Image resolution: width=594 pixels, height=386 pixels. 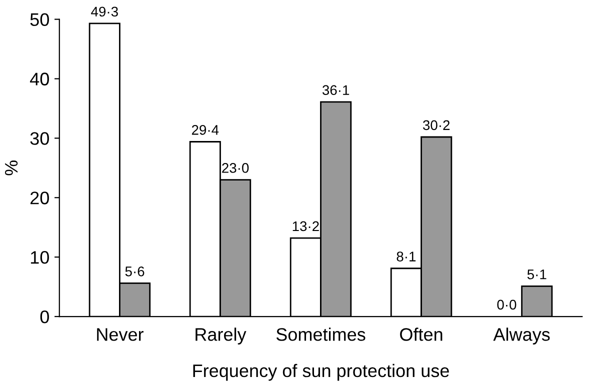 I want to click on y-tick-label: 40, so click(x=39, y=79).